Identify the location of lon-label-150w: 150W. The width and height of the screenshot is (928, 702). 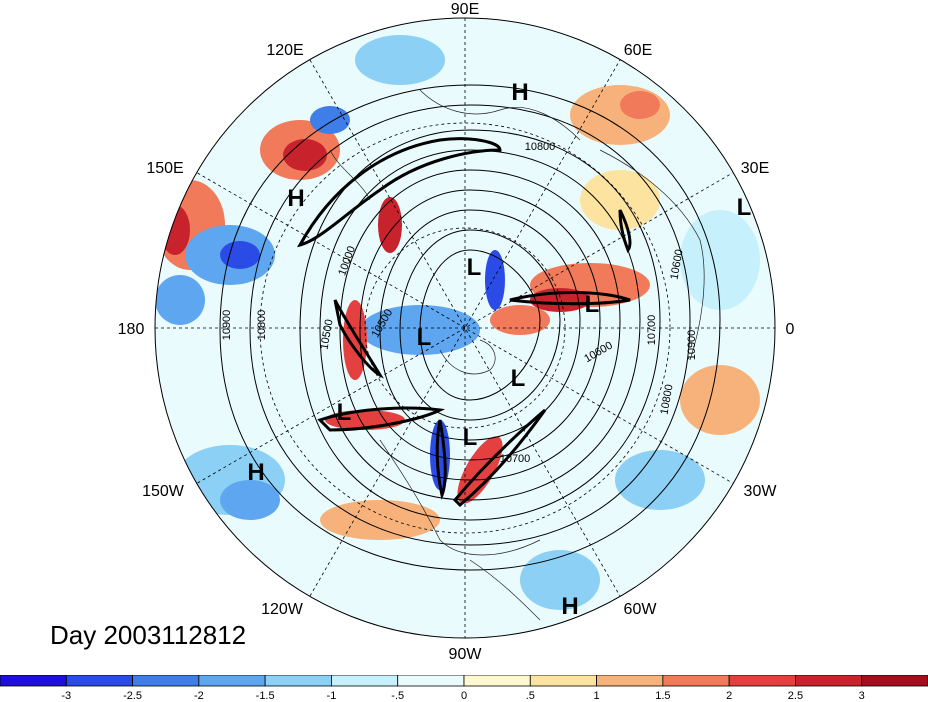
(163, 491).